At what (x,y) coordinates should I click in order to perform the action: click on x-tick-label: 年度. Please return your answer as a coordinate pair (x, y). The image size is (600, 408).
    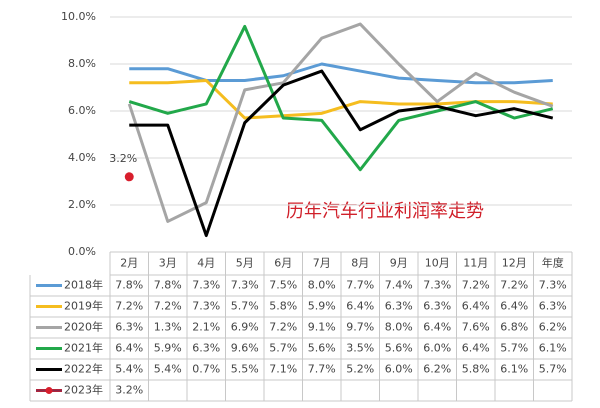
    Looking at the image, I should click on (553, 263).